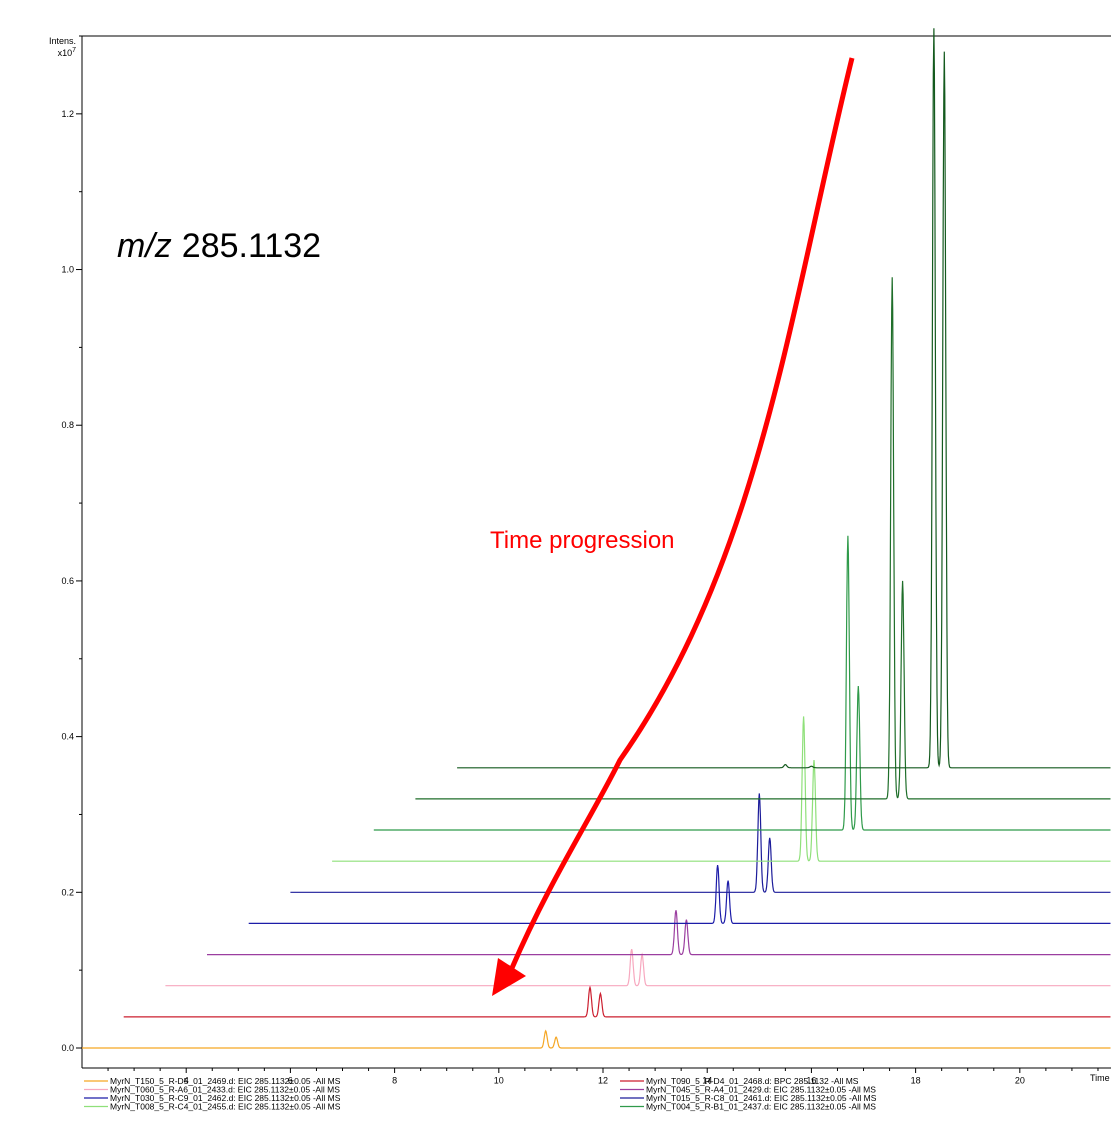  What do you see at coordinates (394, 1080) in the screenshot?
I see `x-tick-label: 8` at bounding box center [394, 1080].